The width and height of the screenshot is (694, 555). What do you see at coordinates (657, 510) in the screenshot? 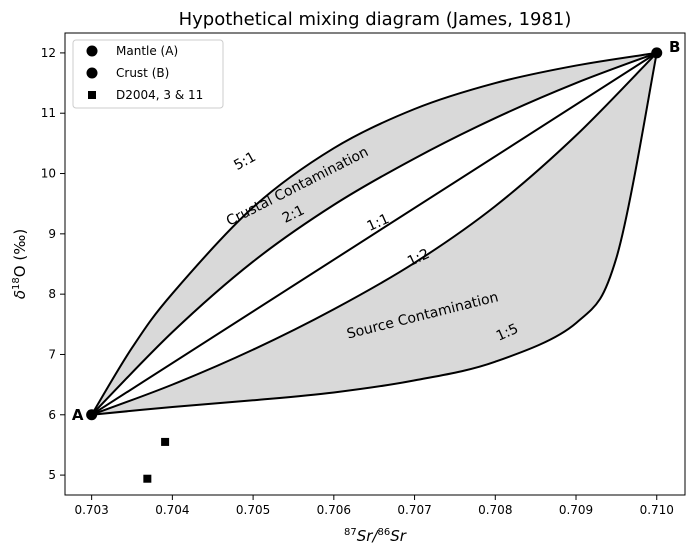
I see `x-tick-label-7: 0.710` at bounding box center [657, 510].